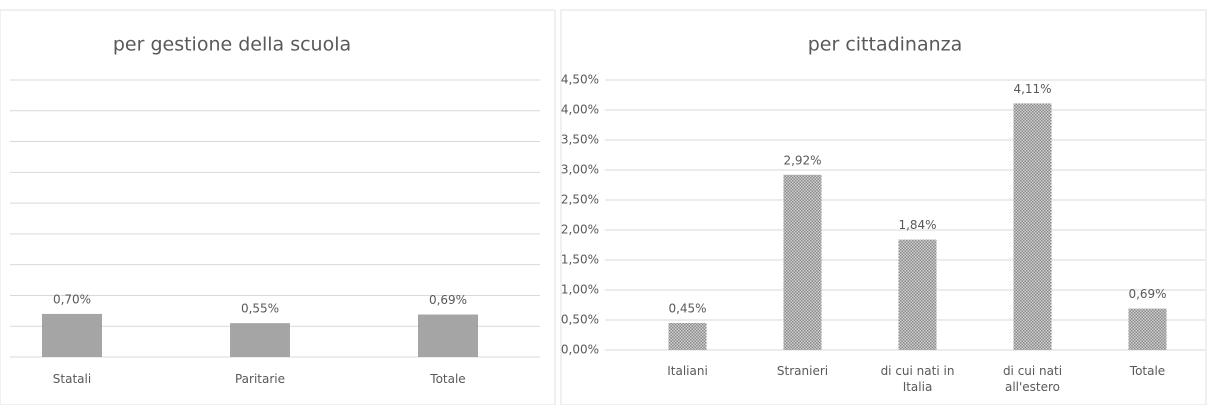 The width and height of the screenshot is (1207, 405). What do you see at coordinates (687, 309) in the screenshot?
I see `data-label: 0,45%` at bounding box center [687, 309].